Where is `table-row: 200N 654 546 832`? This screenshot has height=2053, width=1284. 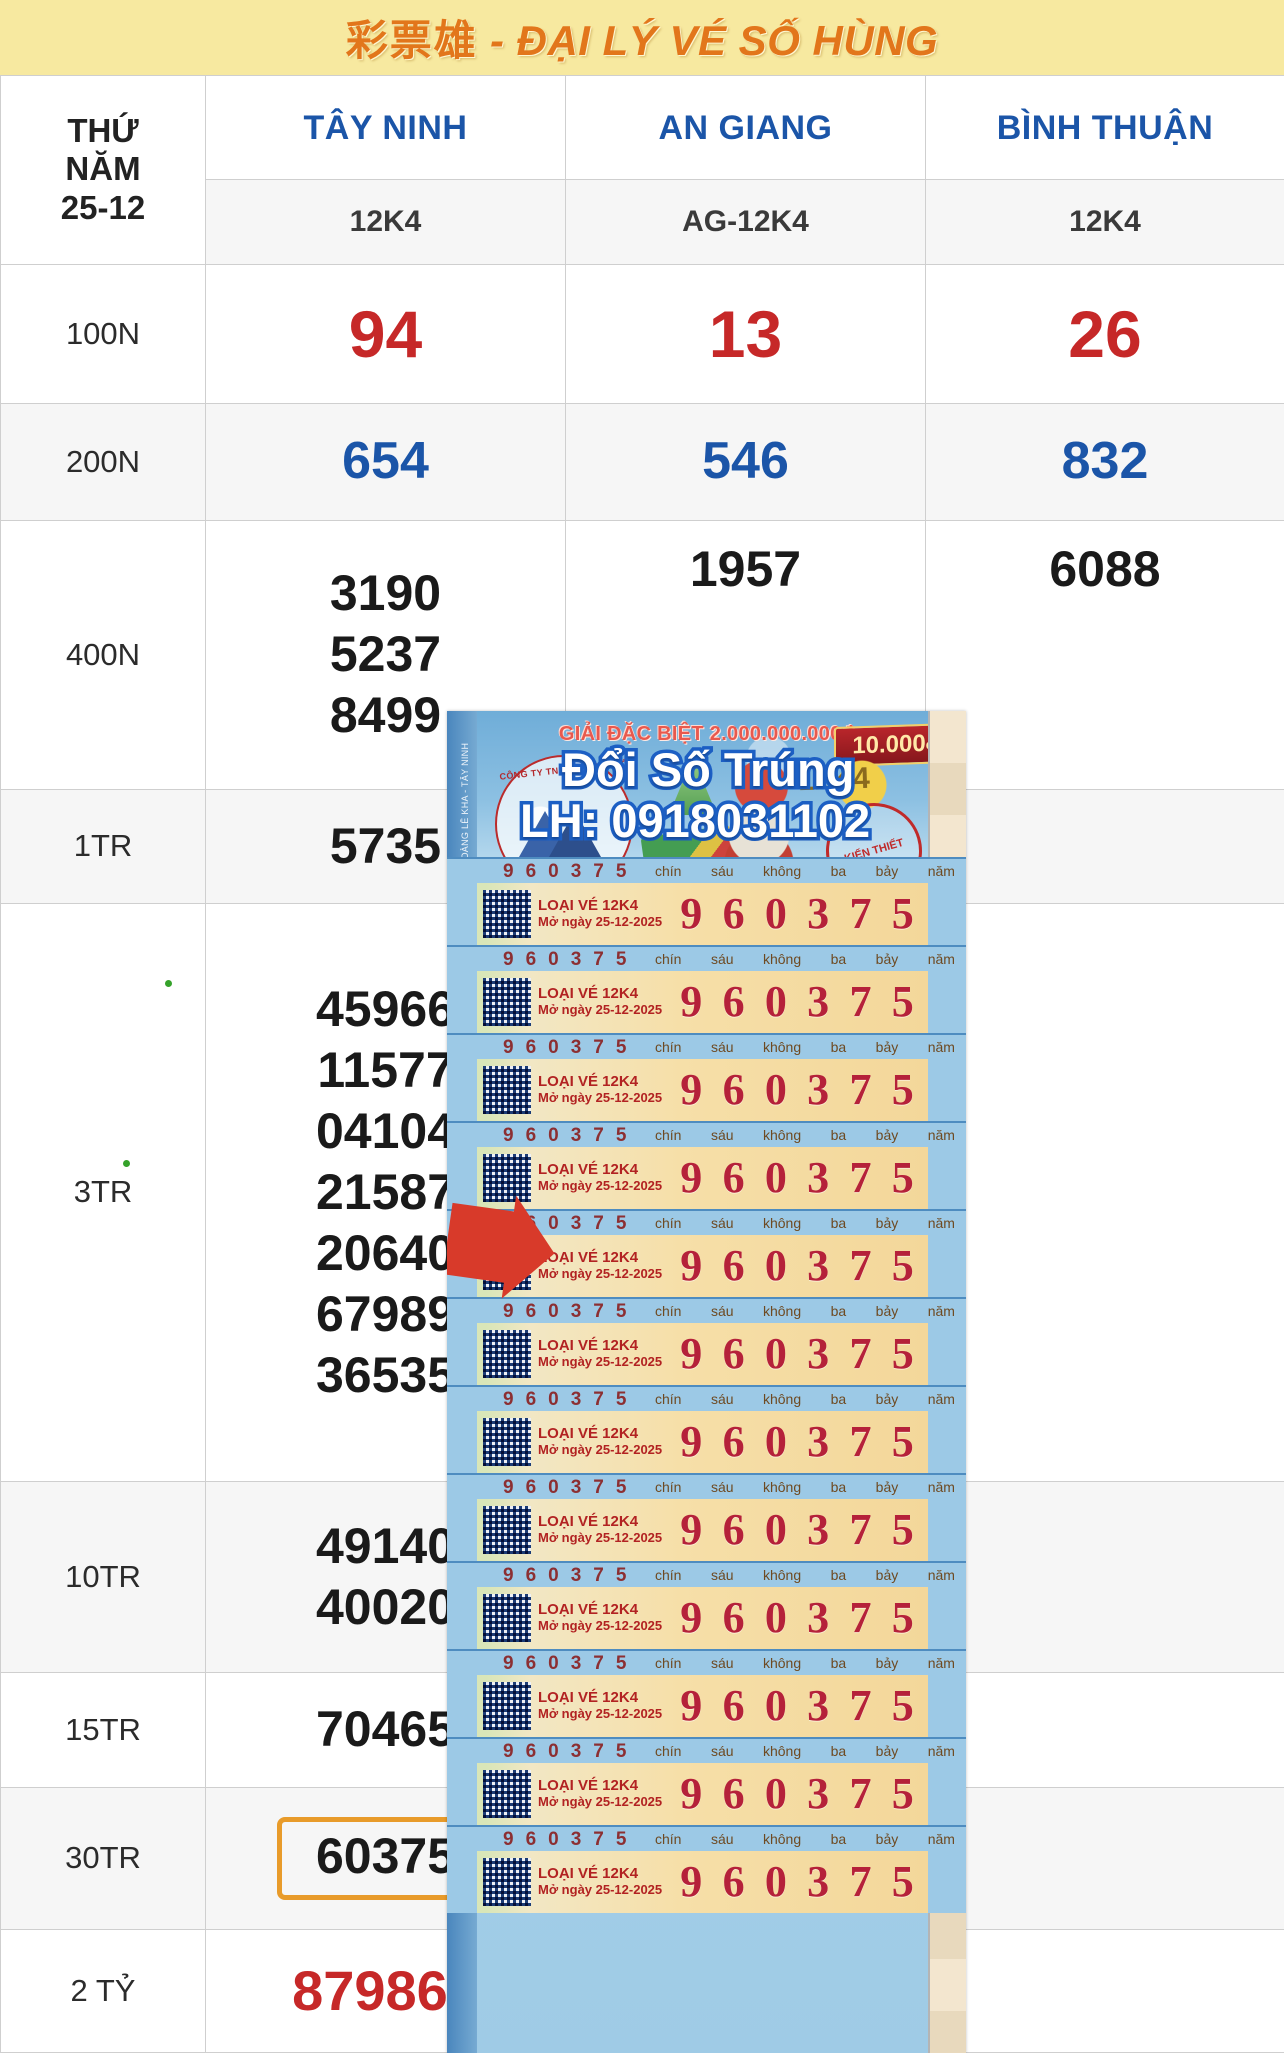 table-row: 200N 654 546 832 is located at coordinates (642, 461).